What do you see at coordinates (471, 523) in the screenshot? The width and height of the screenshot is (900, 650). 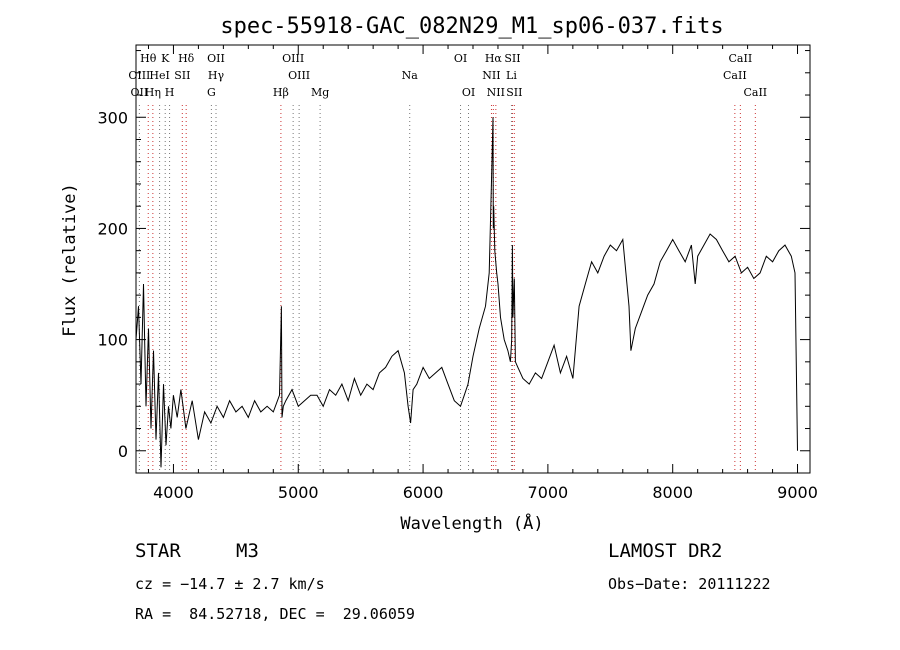 I see `x-axis-label: Wavelength (Å)` at bounding box center [471, 523].